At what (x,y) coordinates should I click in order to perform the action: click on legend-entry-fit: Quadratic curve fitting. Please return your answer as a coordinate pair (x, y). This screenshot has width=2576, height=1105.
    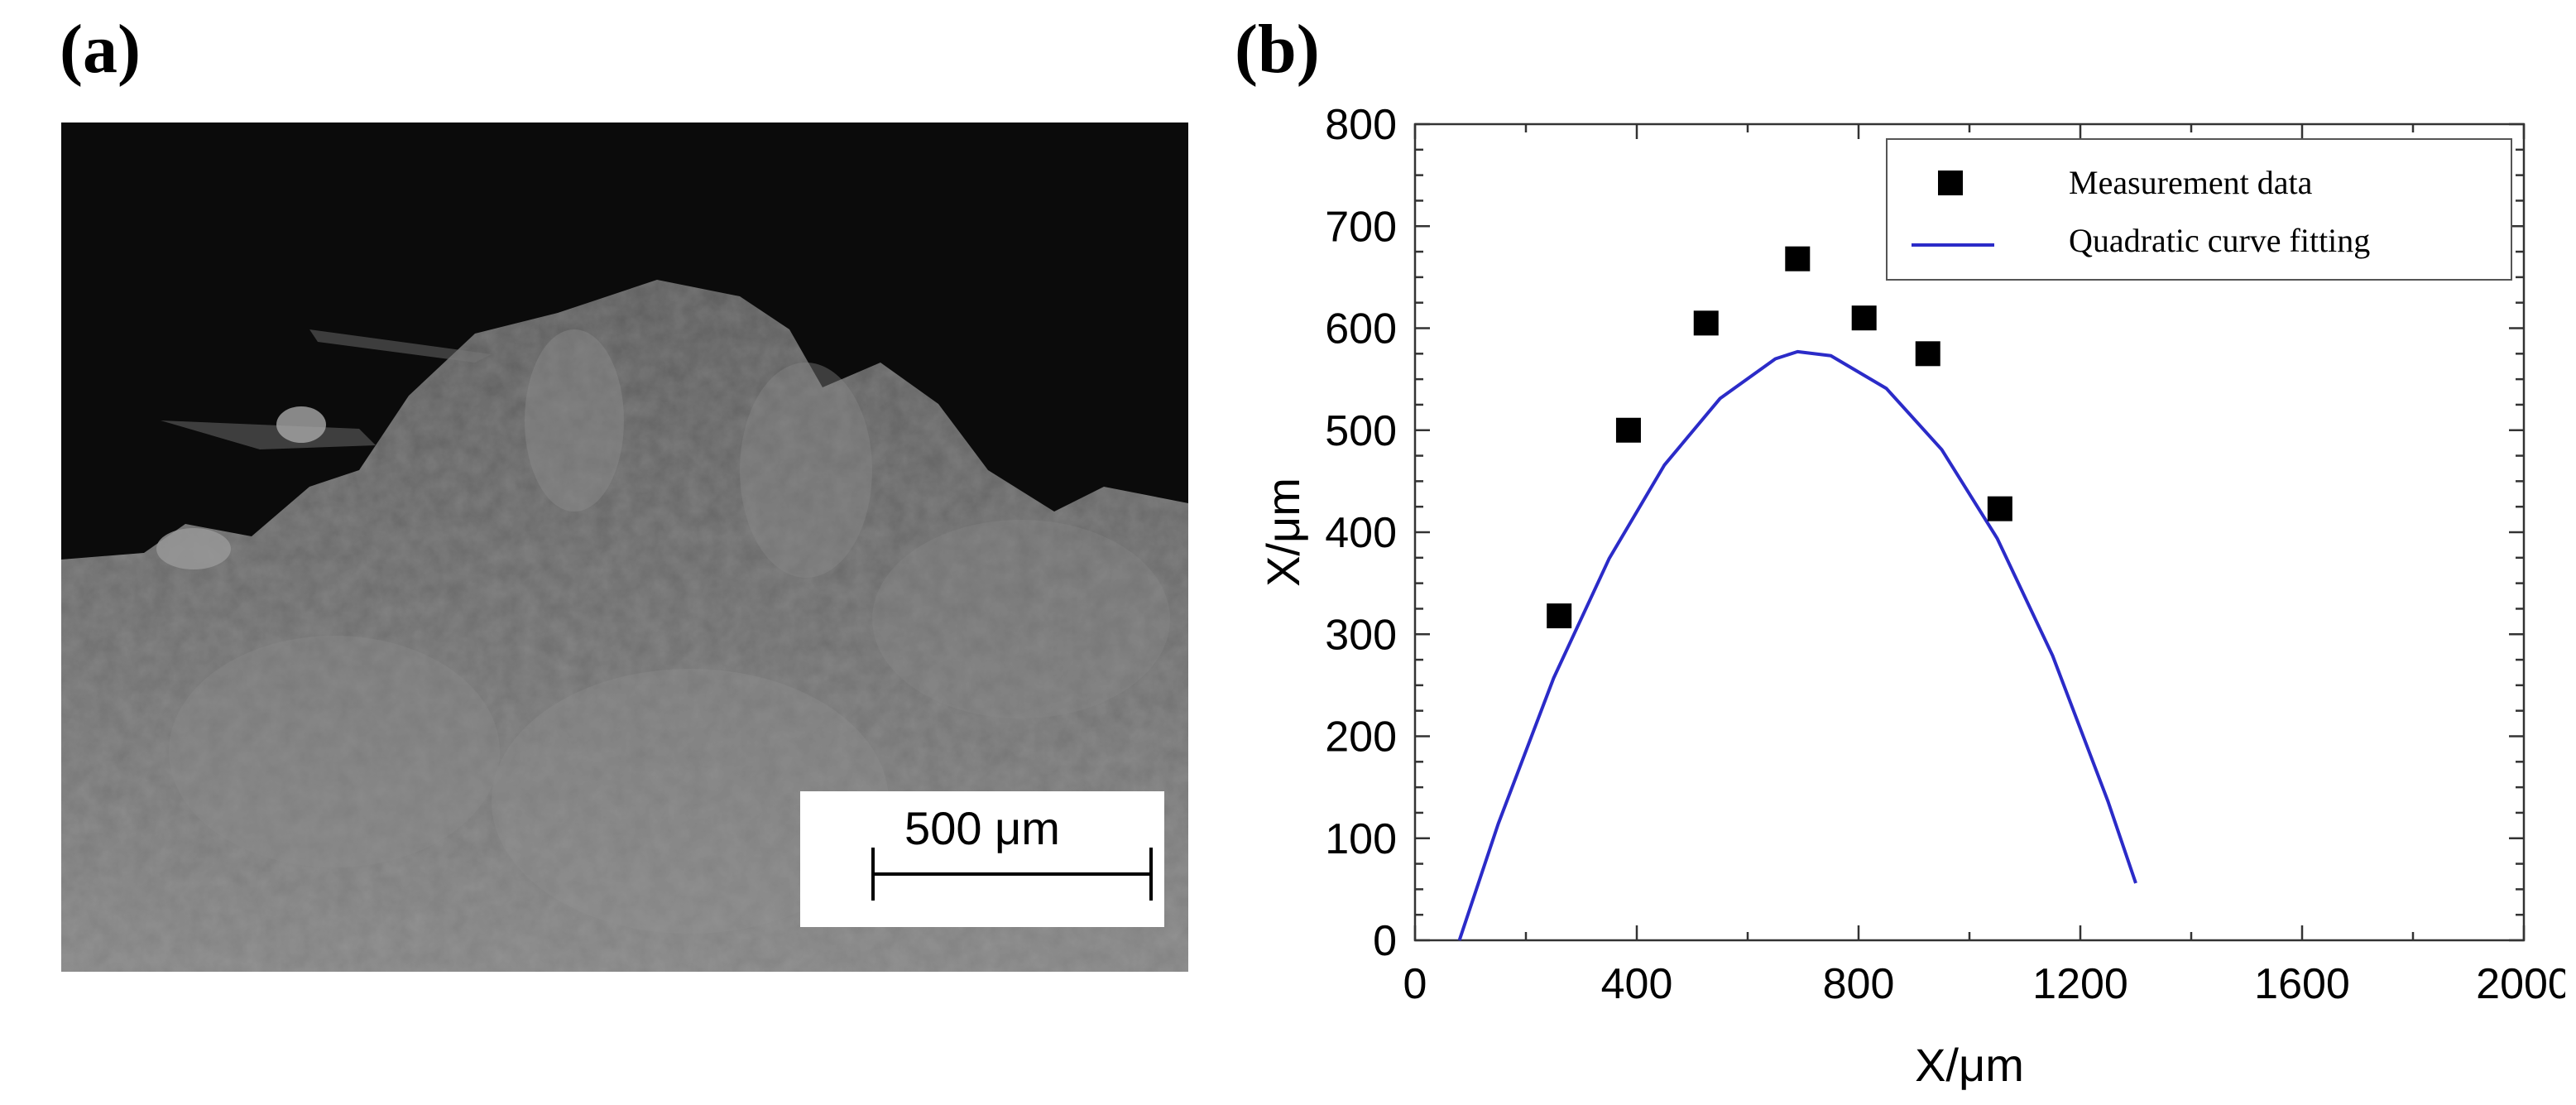
    Looking at the image, I should click on (2219, 240).